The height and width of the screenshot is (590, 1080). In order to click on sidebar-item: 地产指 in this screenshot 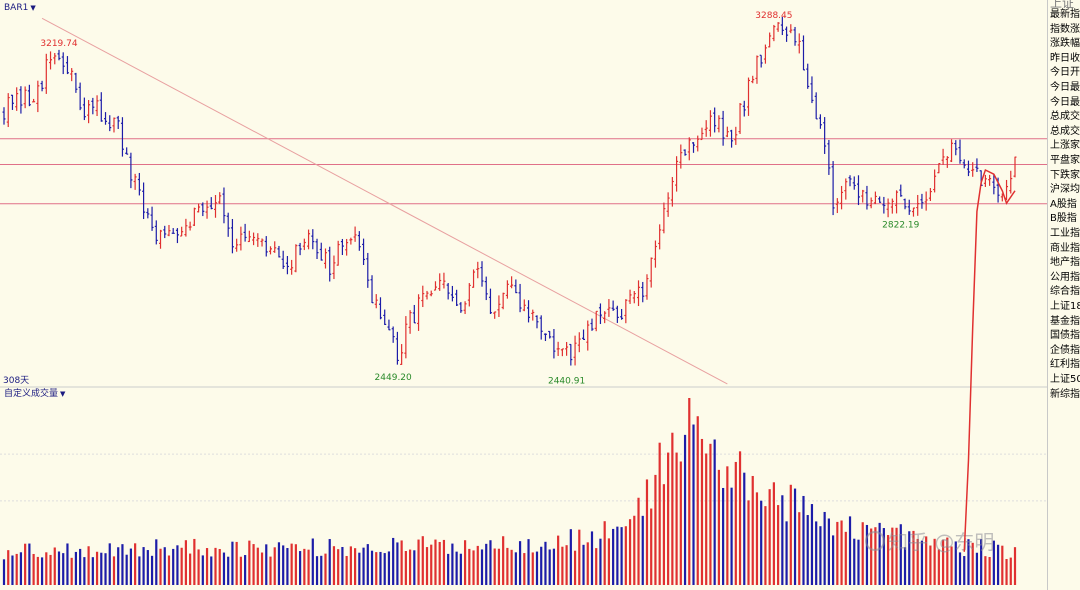, I will do `click(1065, 263)`.